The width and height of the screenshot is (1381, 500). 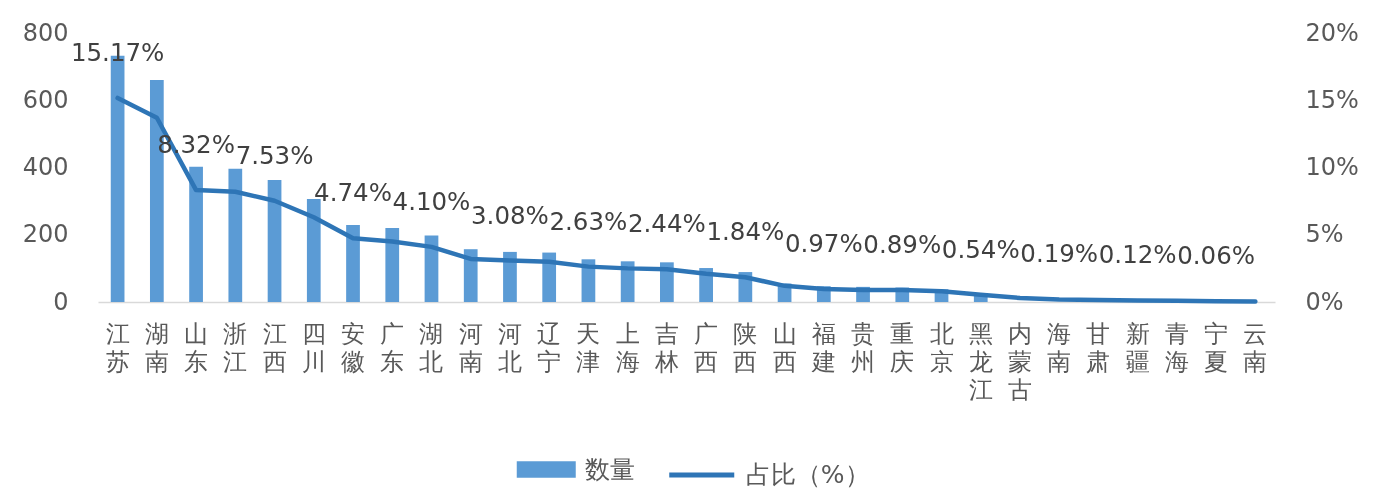 What do you see at coordinates (61, 301) in the screenshot?
I see `y-tick-label: 0` at bounding box center [61, 301].